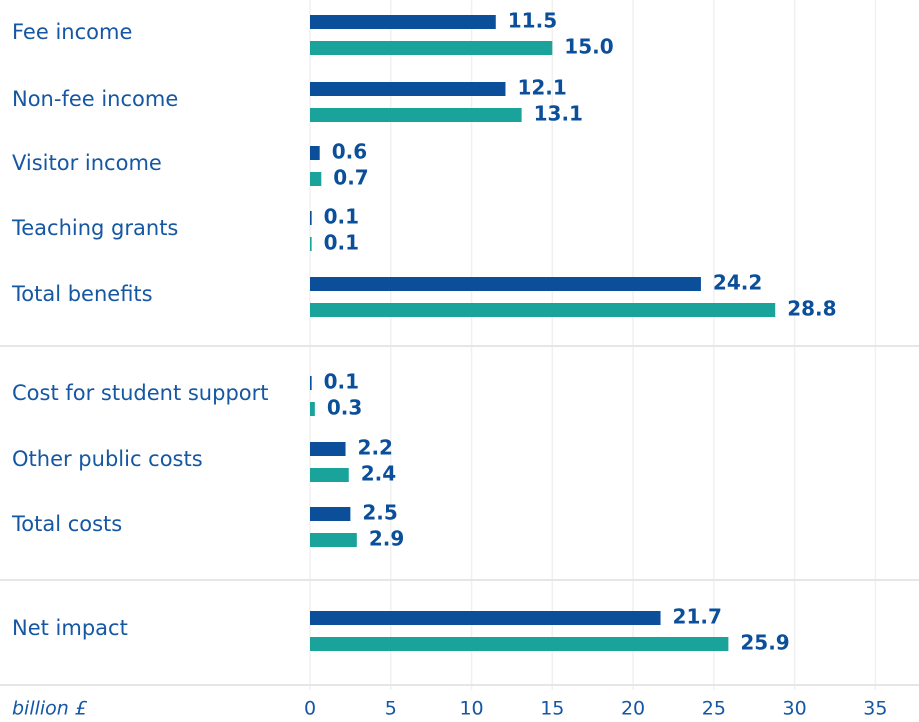 The height and width of the screenshot is (722, 919). I want to click on x-tick-label: 10, so click(471, 709).